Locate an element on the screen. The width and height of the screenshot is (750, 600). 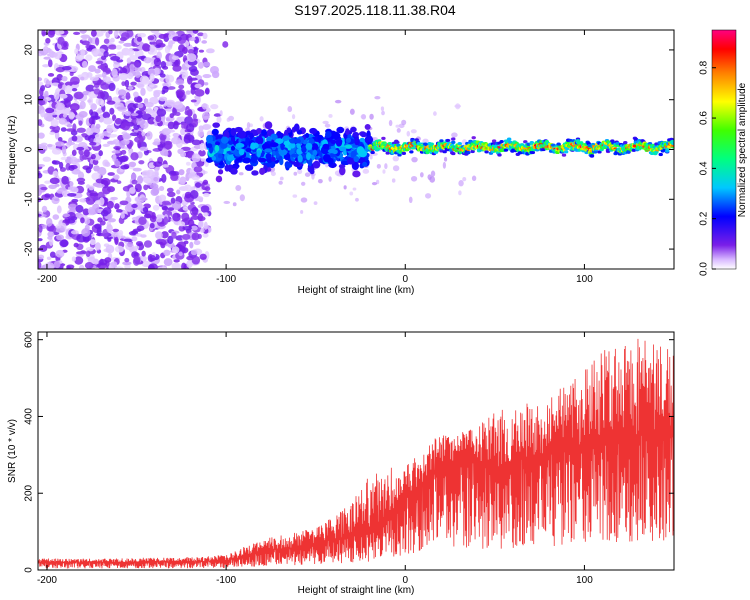
colorbar-tick-label: 0.4 is located at coordinates (704, 168).